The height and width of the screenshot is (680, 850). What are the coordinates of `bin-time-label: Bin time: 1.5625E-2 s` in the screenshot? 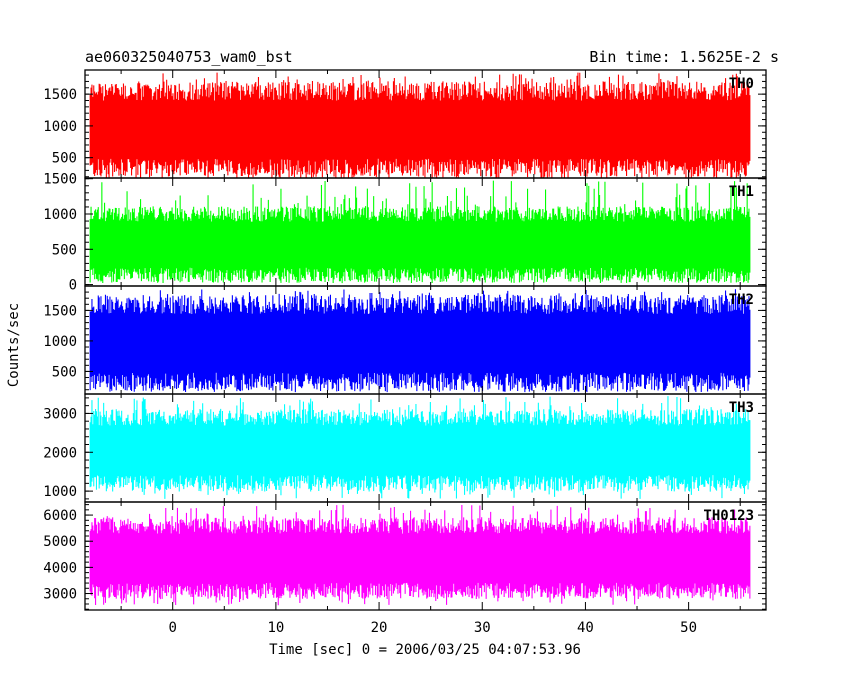 It's located at (684, 57).